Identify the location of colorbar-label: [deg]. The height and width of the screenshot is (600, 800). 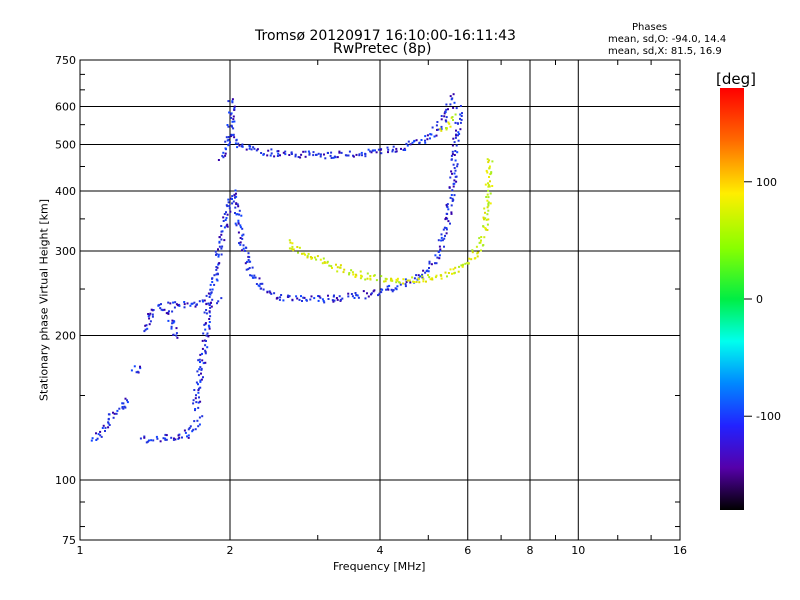
(736, 79).